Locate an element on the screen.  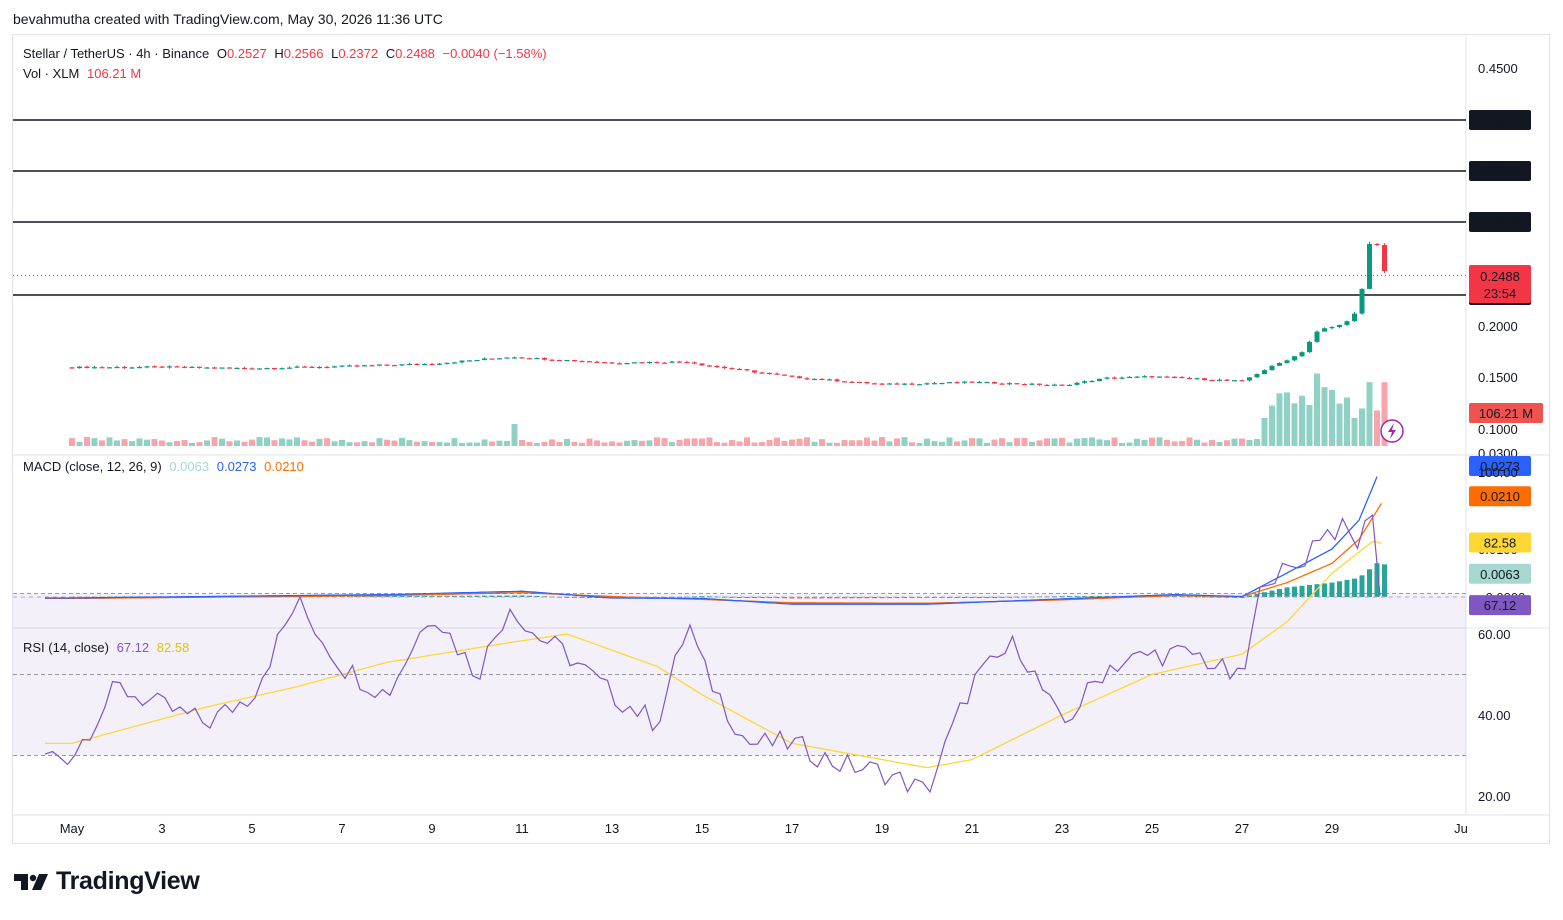
level-price-tag is located at coordinates (1500, 120).